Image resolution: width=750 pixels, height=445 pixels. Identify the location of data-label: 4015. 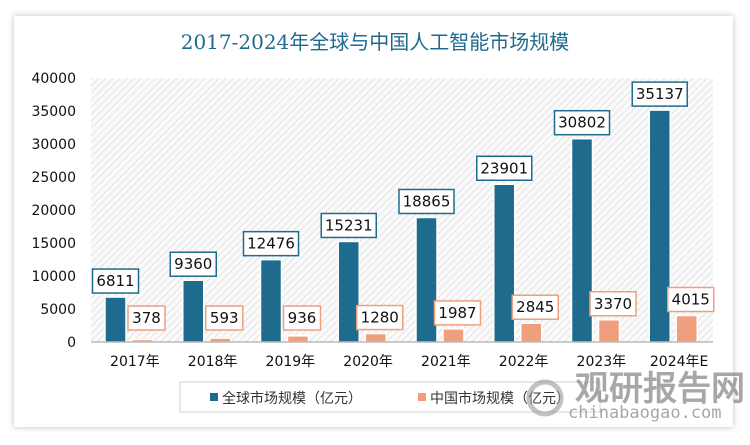
(691, 300).